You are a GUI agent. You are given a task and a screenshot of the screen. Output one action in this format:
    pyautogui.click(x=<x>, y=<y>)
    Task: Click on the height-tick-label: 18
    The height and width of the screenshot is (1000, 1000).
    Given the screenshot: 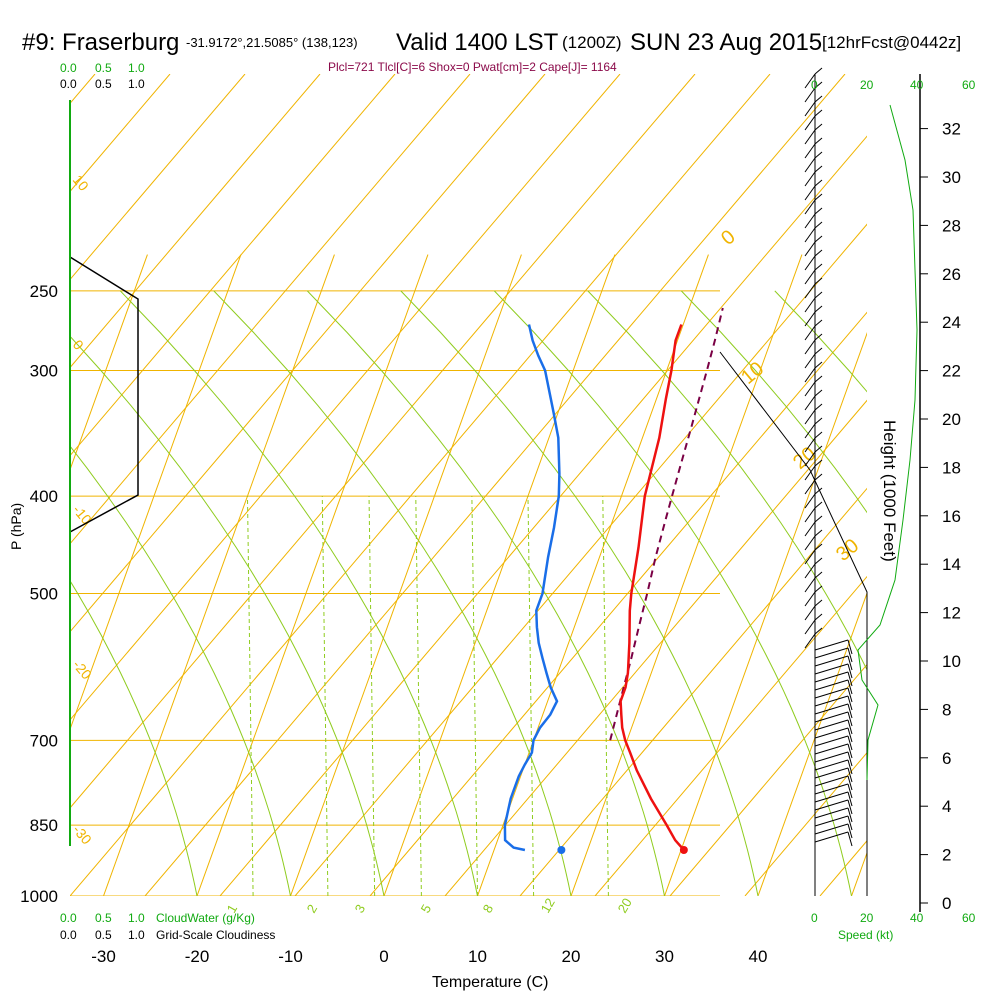 What is the action you would take?
    pyautogui.click(x=951, y=467)
    